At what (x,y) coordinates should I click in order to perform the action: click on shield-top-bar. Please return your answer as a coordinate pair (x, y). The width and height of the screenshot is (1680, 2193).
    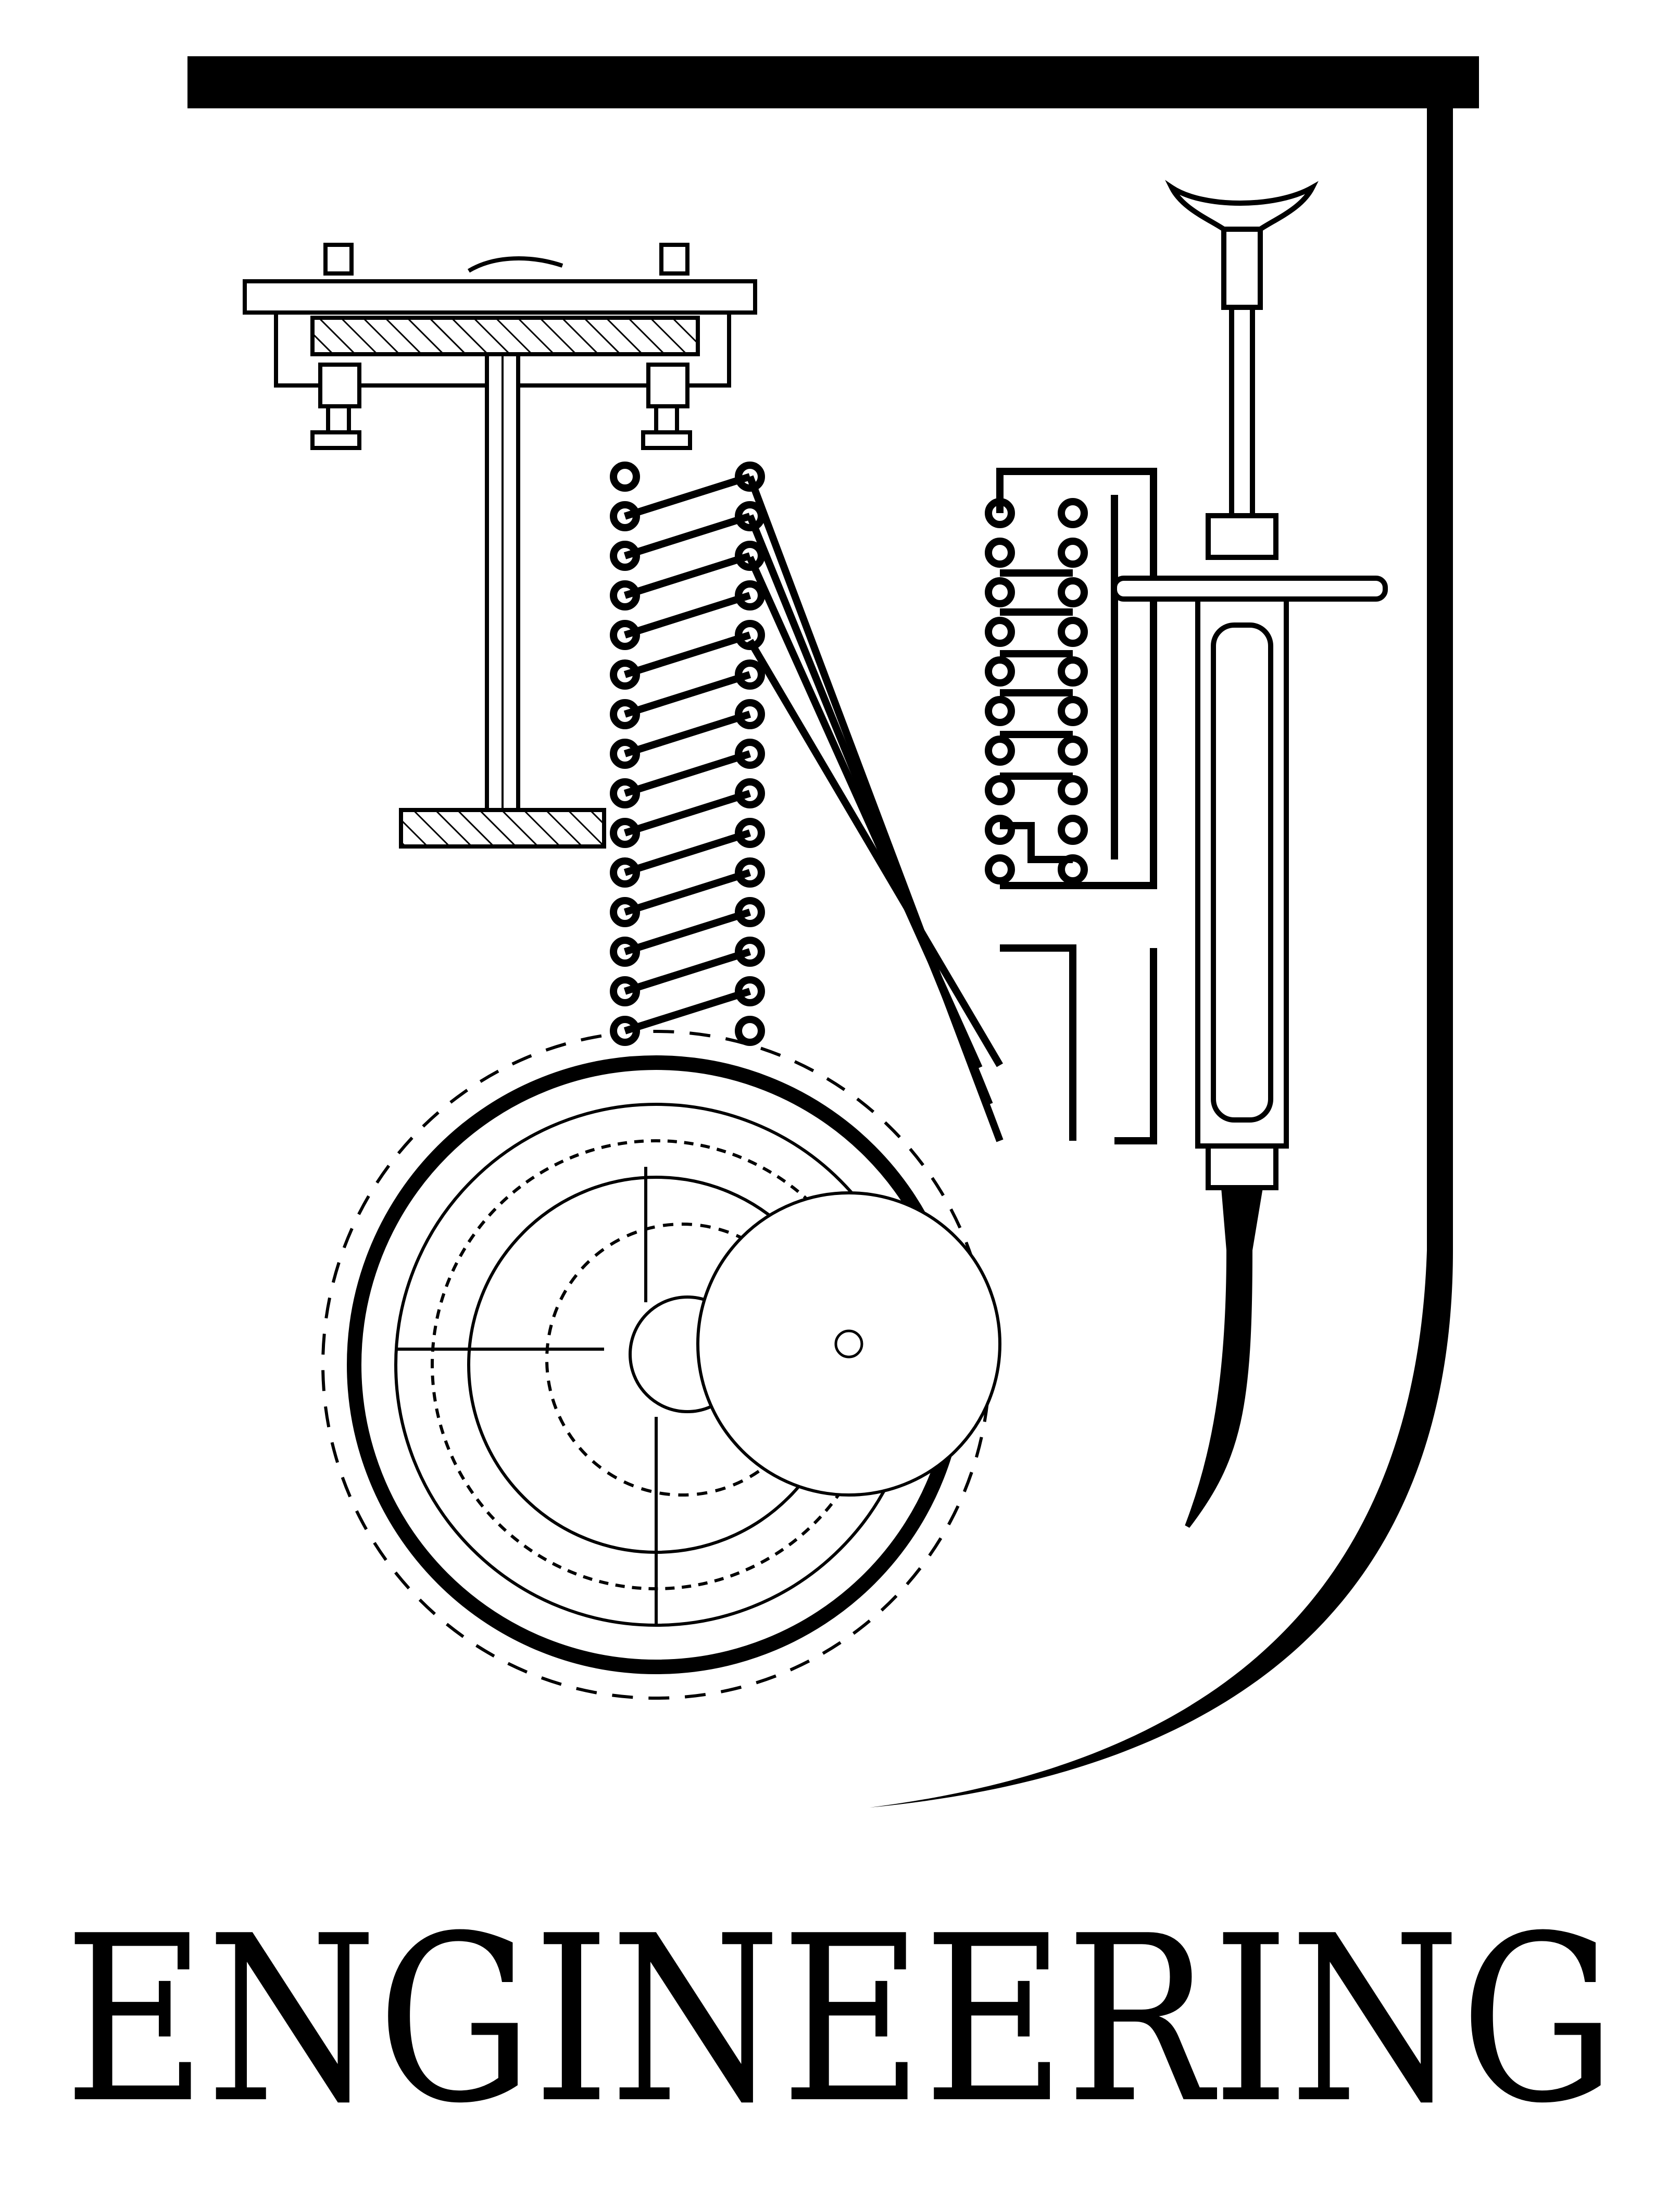
    Looking at the image, I should click on (833, 82).